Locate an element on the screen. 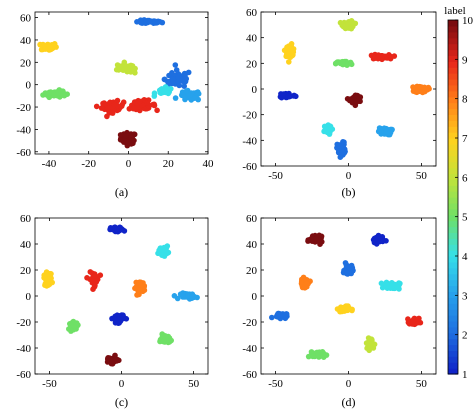  x-tick-label: -20 is located at coordinates (88, 164).